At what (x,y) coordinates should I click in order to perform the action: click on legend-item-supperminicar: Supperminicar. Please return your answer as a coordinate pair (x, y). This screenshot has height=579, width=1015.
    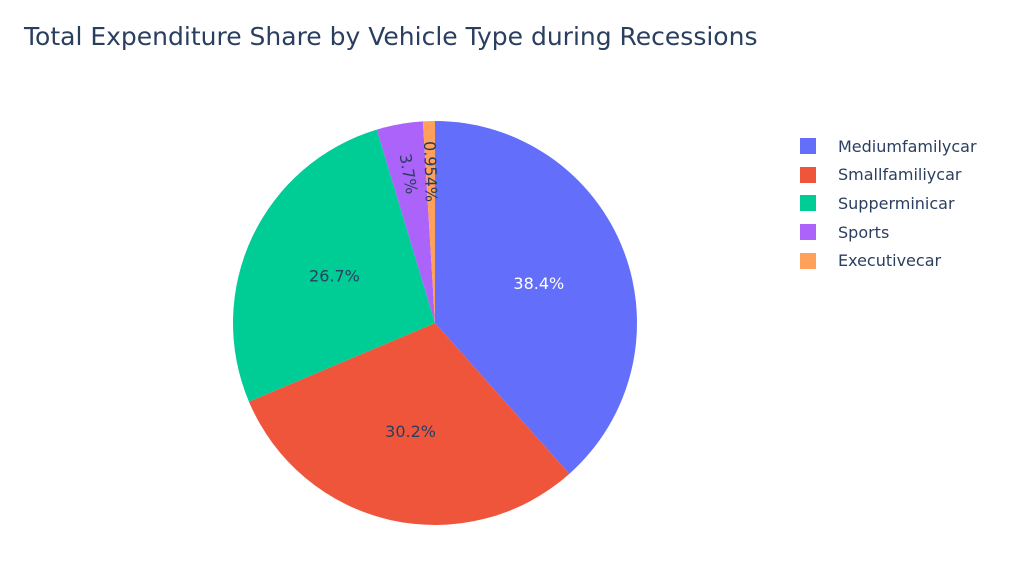
    Looking at the image, I should click on (888, 203).